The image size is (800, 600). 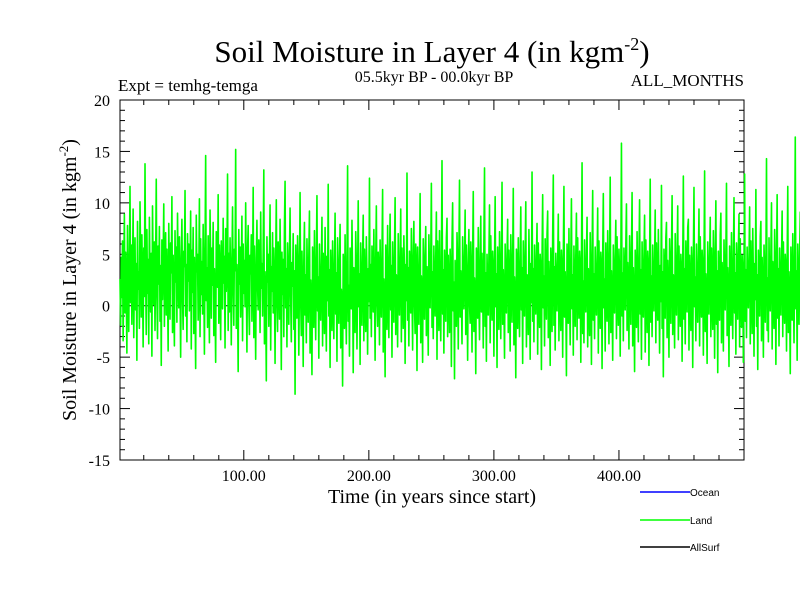 What do you see at coordinates (106, 255) in the screenshot?
I see `y-tick-label: 5` at bounding box center [106, 255].